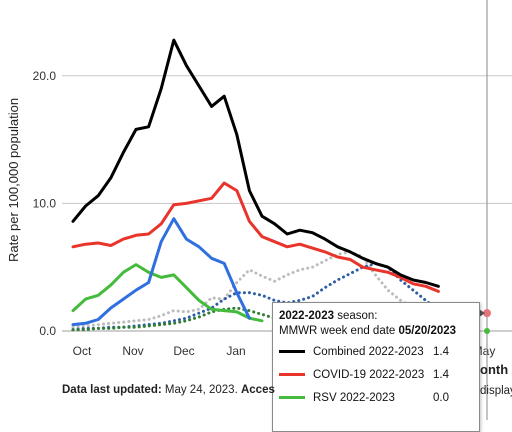 The width and height of the screenshot is (512, 432). I want to click on tooltip-week-prefix: MMWR week end date, so click(339, 331).